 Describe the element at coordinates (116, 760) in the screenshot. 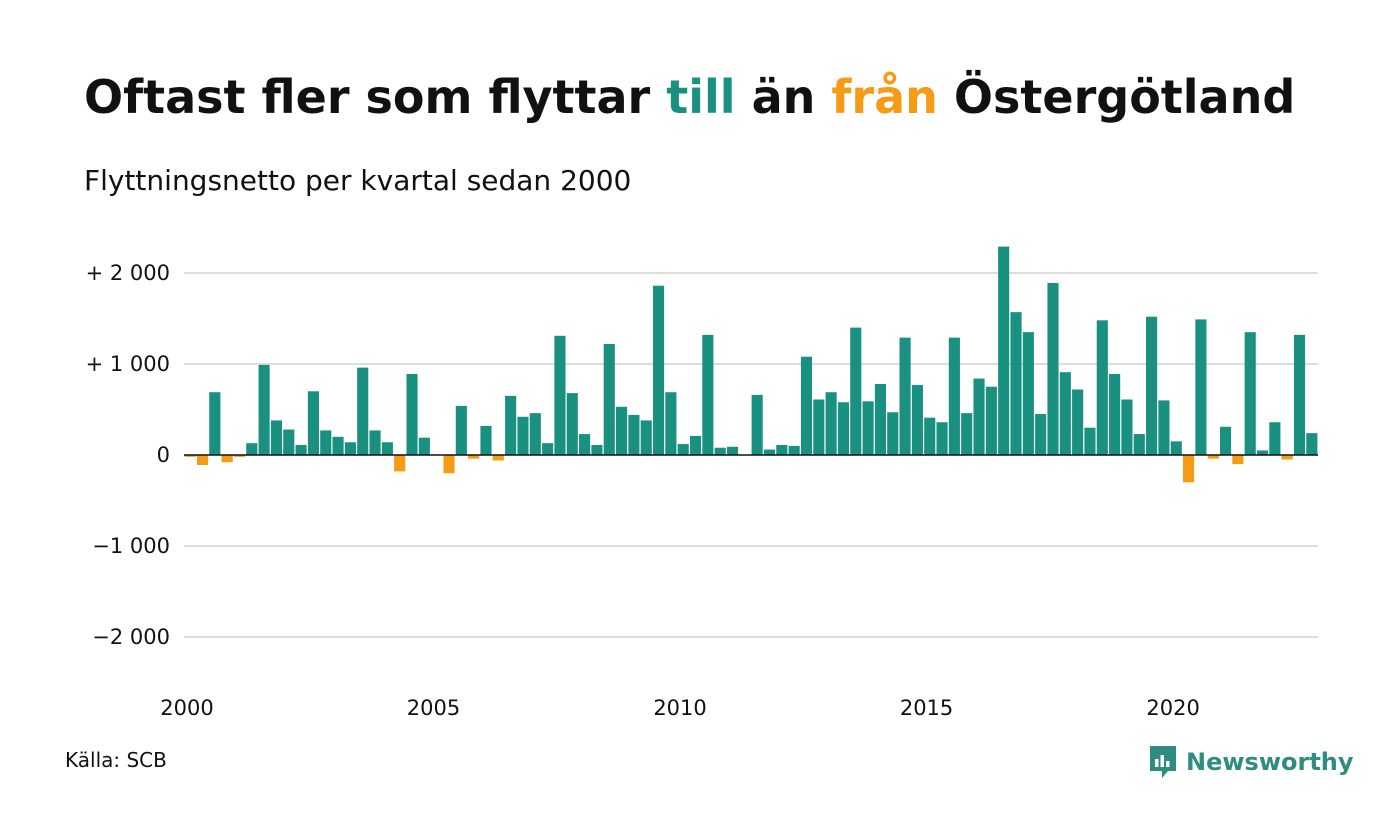

I see `source-note: Källa: SCB` at that location.